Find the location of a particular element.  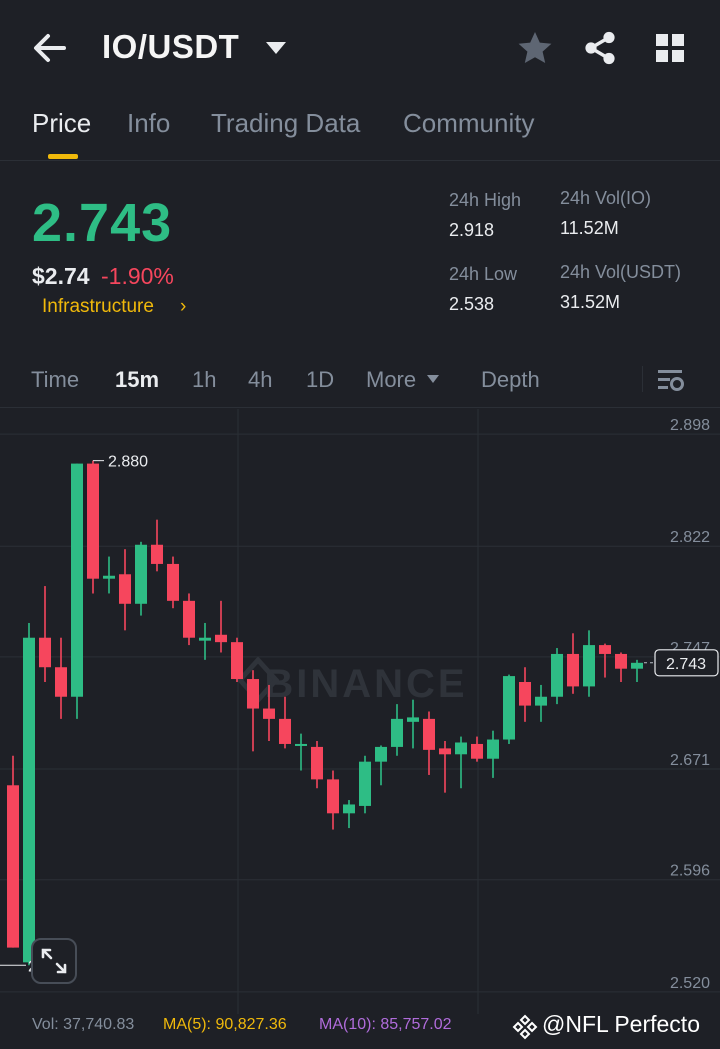

grid-menu-icon is located at coordinates (670, 48).